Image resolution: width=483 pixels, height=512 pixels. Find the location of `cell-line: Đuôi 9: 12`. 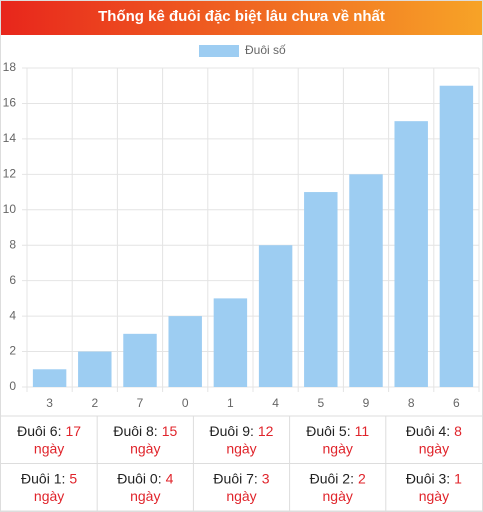

cell-line: Đuôi 9: 12 is located at coordinates (242, 431).